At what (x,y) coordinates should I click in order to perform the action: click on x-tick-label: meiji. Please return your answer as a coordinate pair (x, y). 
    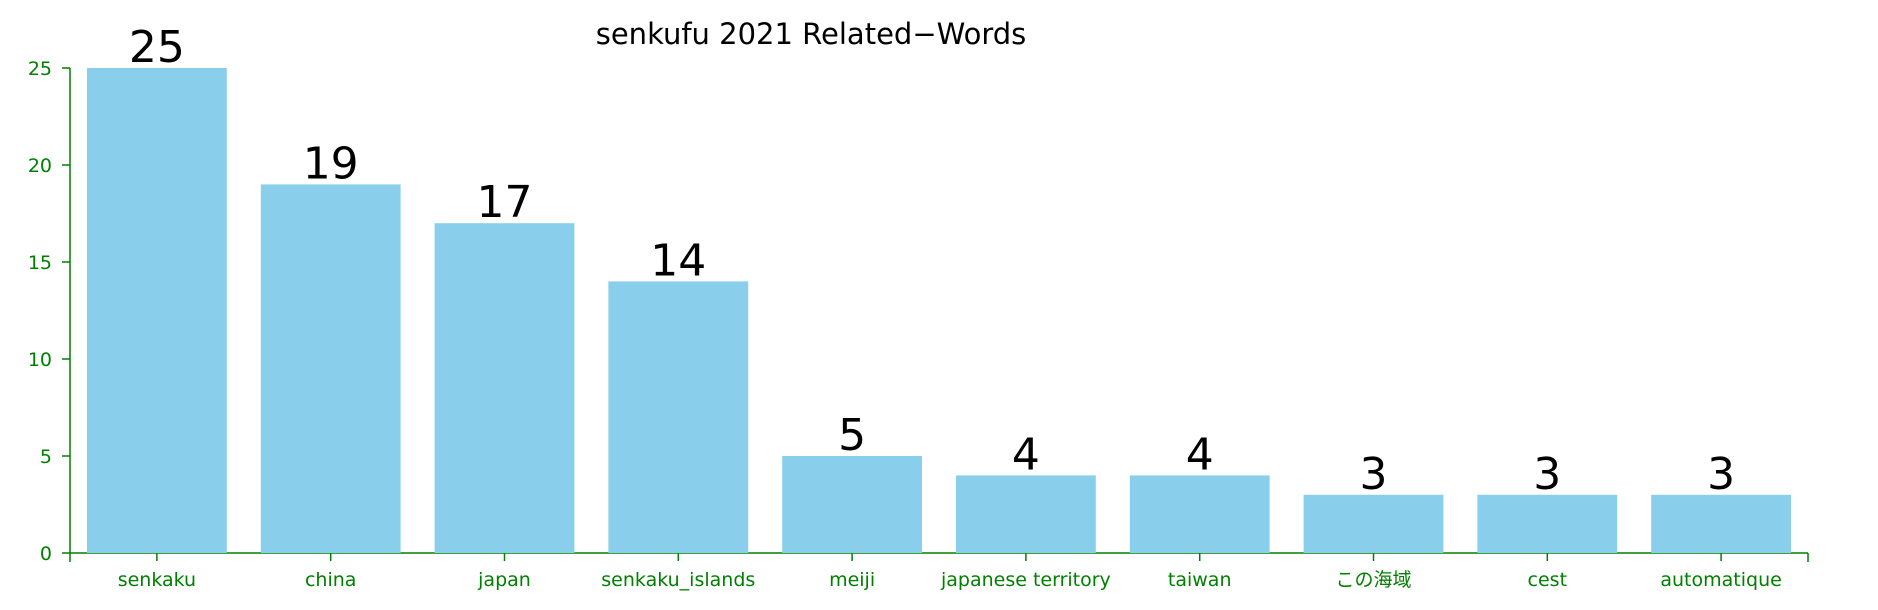
    Looking at the image, I should click on (852, 580).